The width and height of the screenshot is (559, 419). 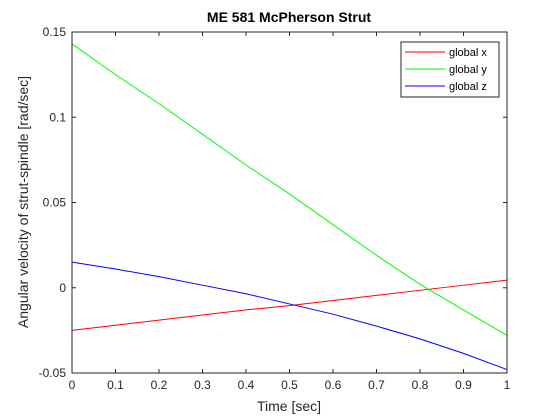 I want to click on x-tick-label: 0.2, so click(x=159, y=385).